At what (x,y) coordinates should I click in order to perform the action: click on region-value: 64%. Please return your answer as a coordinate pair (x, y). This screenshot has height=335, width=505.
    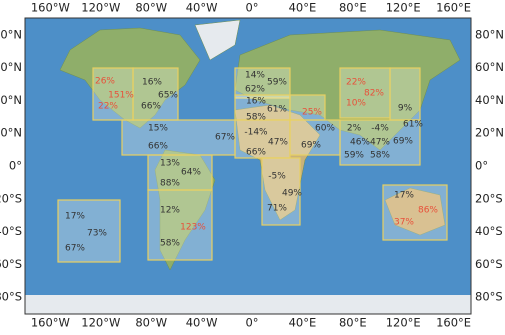
    Looking at the image, I should click on (191, 173).